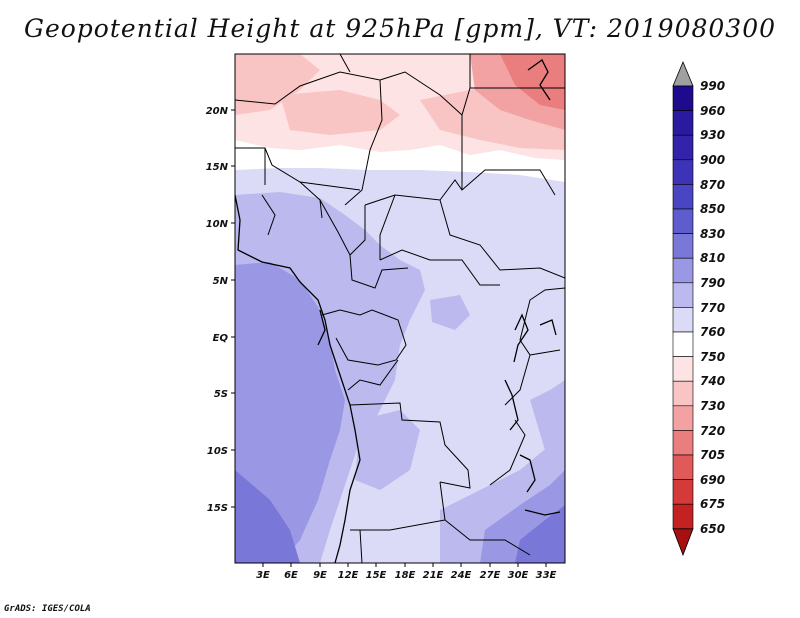 The image size is (800, 618). Describe the element at coordinates (712, 381) in the screenshot. I see `colorbar-label: 740` at that location.